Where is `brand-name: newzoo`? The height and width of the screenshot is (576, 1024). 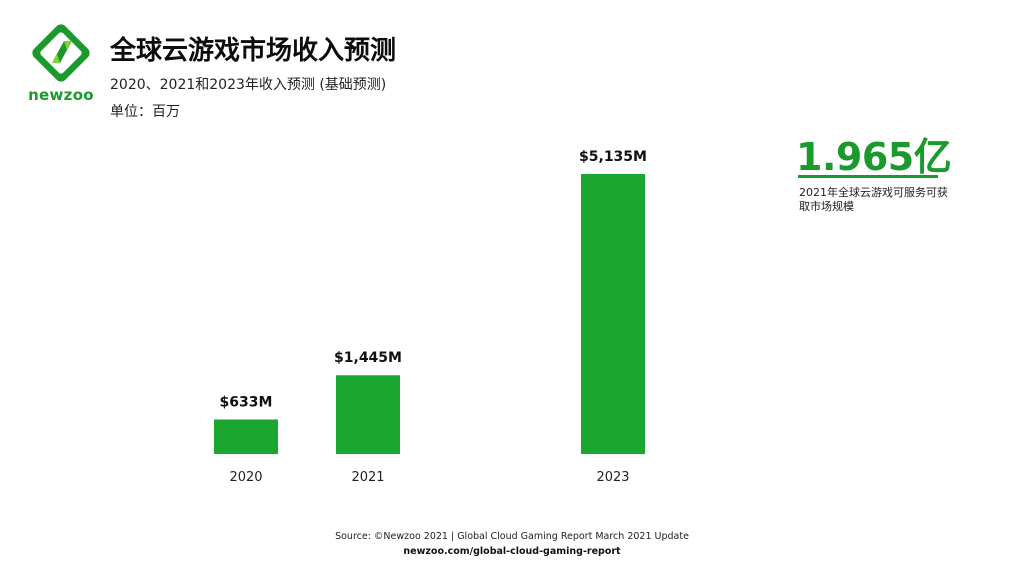
brand-name: newzoo is located at coordinates (61, 95).